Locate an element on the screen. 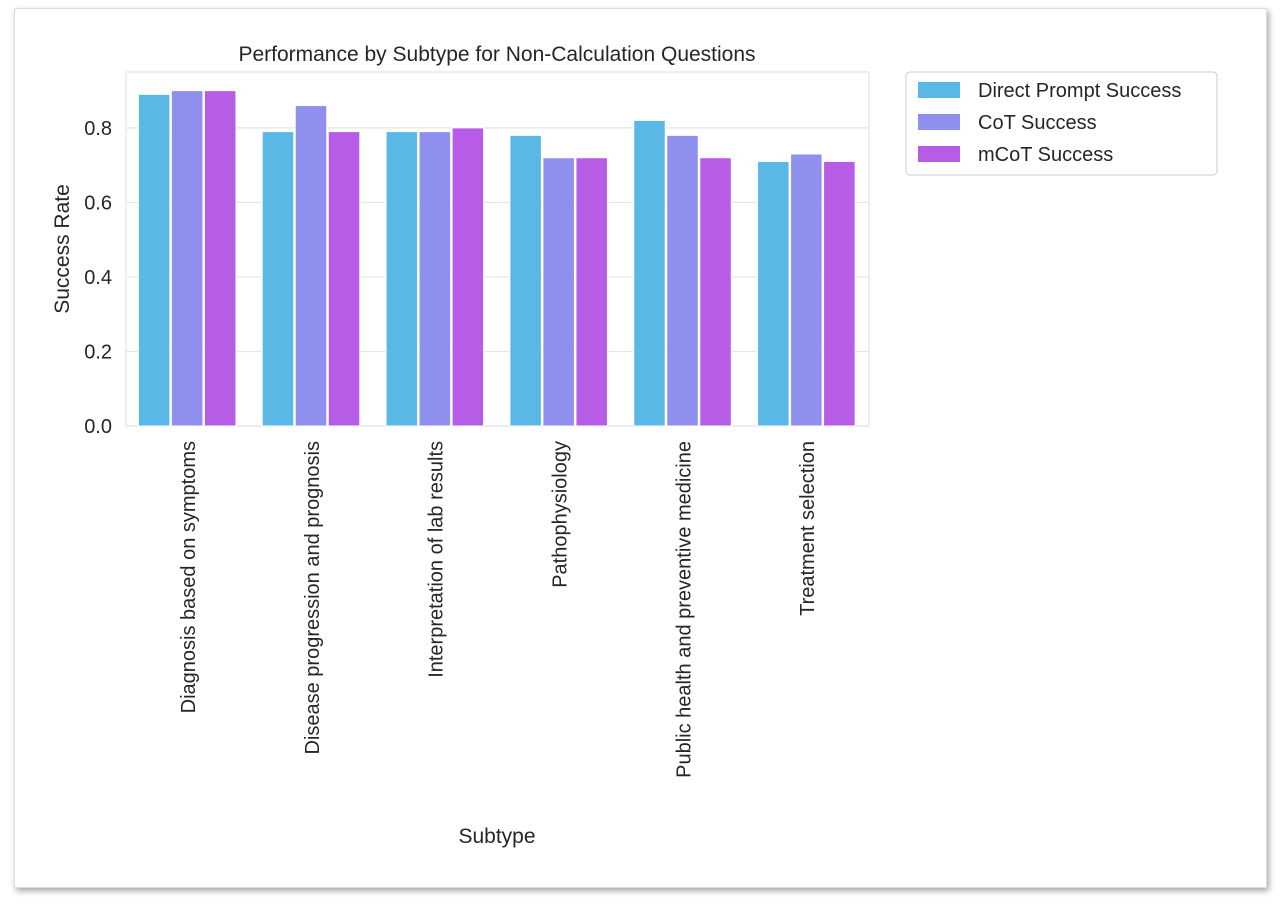  x-tick-label: Disease progression and prognosis is located at coordinates (313, 598).